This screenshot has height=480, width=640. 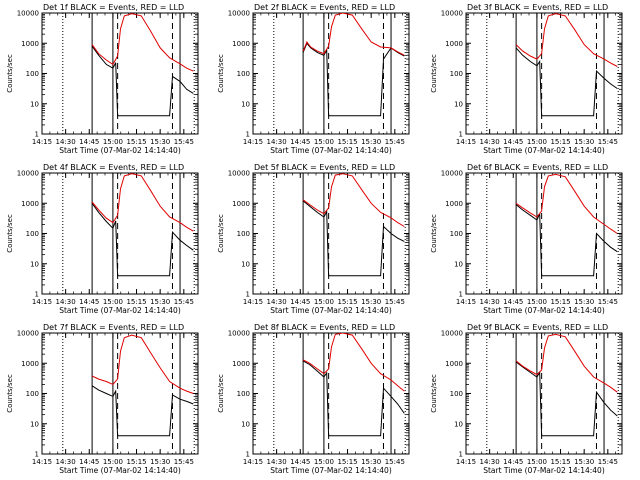 What do you see at coordinates (537, 7) in the screenshot?
I see `chart-title: Det 3f BLACK = Events, RED = LLD` at bounding box center [537, 7].